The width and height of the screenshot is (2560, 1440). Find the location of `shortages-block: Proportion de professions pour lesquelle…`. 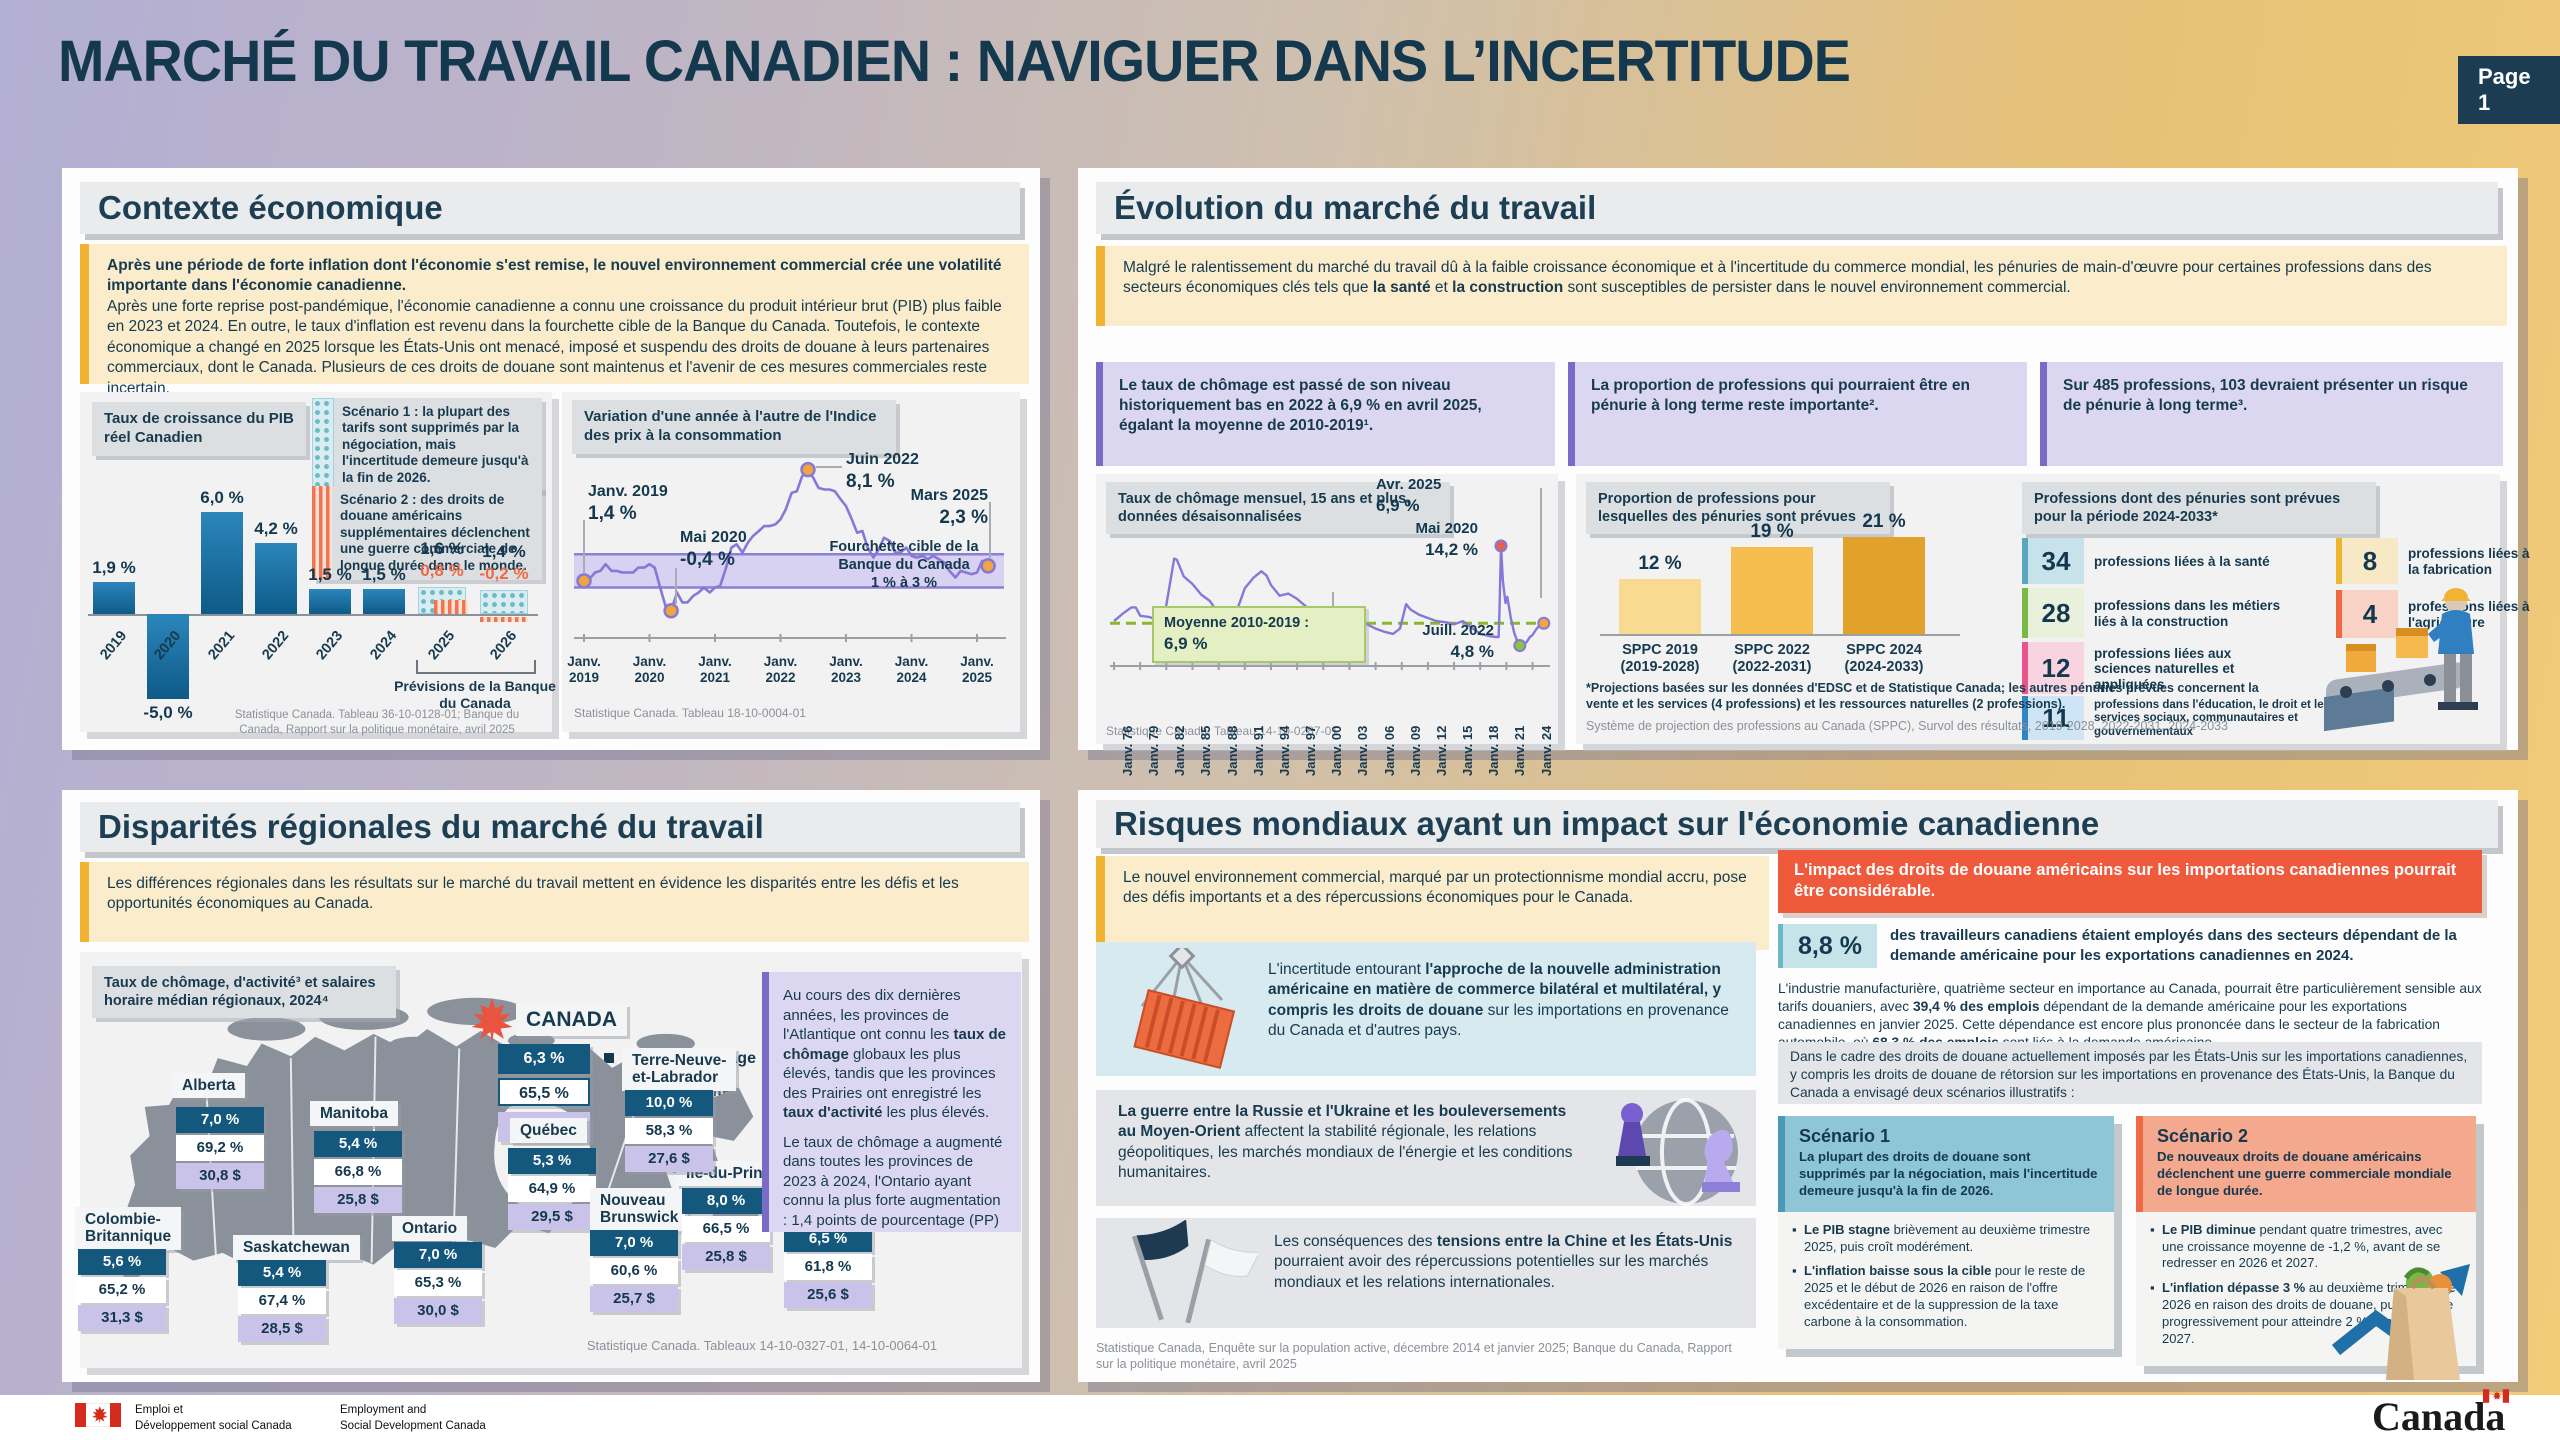

shortages-block: Proportion de professions pour lesquelle… is located at coordinates (2053, 609).